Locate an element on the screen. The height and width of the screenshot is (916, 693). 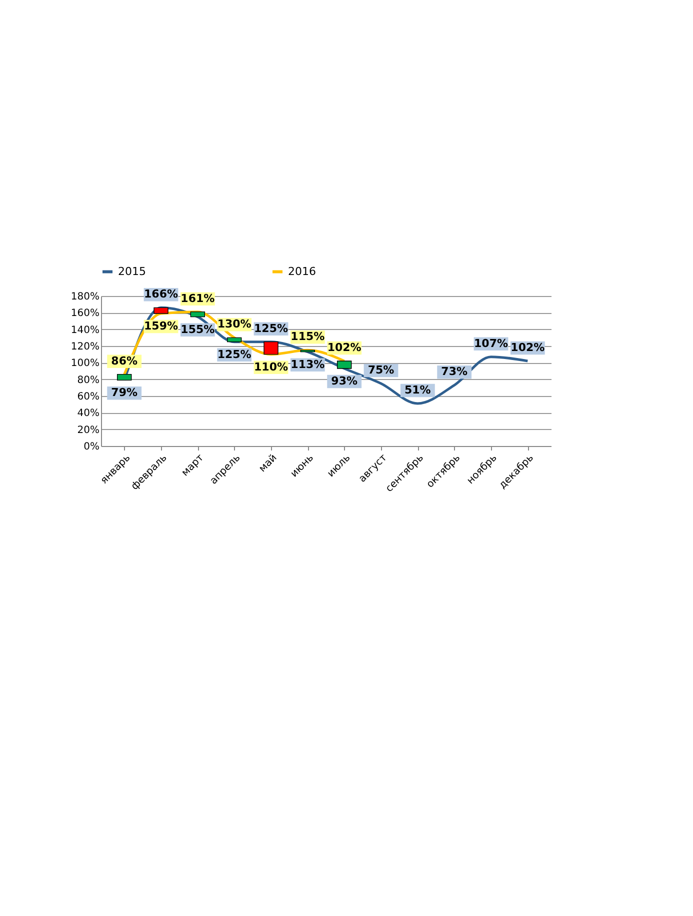
data-label: 75% is located at coordinates (381, 370).